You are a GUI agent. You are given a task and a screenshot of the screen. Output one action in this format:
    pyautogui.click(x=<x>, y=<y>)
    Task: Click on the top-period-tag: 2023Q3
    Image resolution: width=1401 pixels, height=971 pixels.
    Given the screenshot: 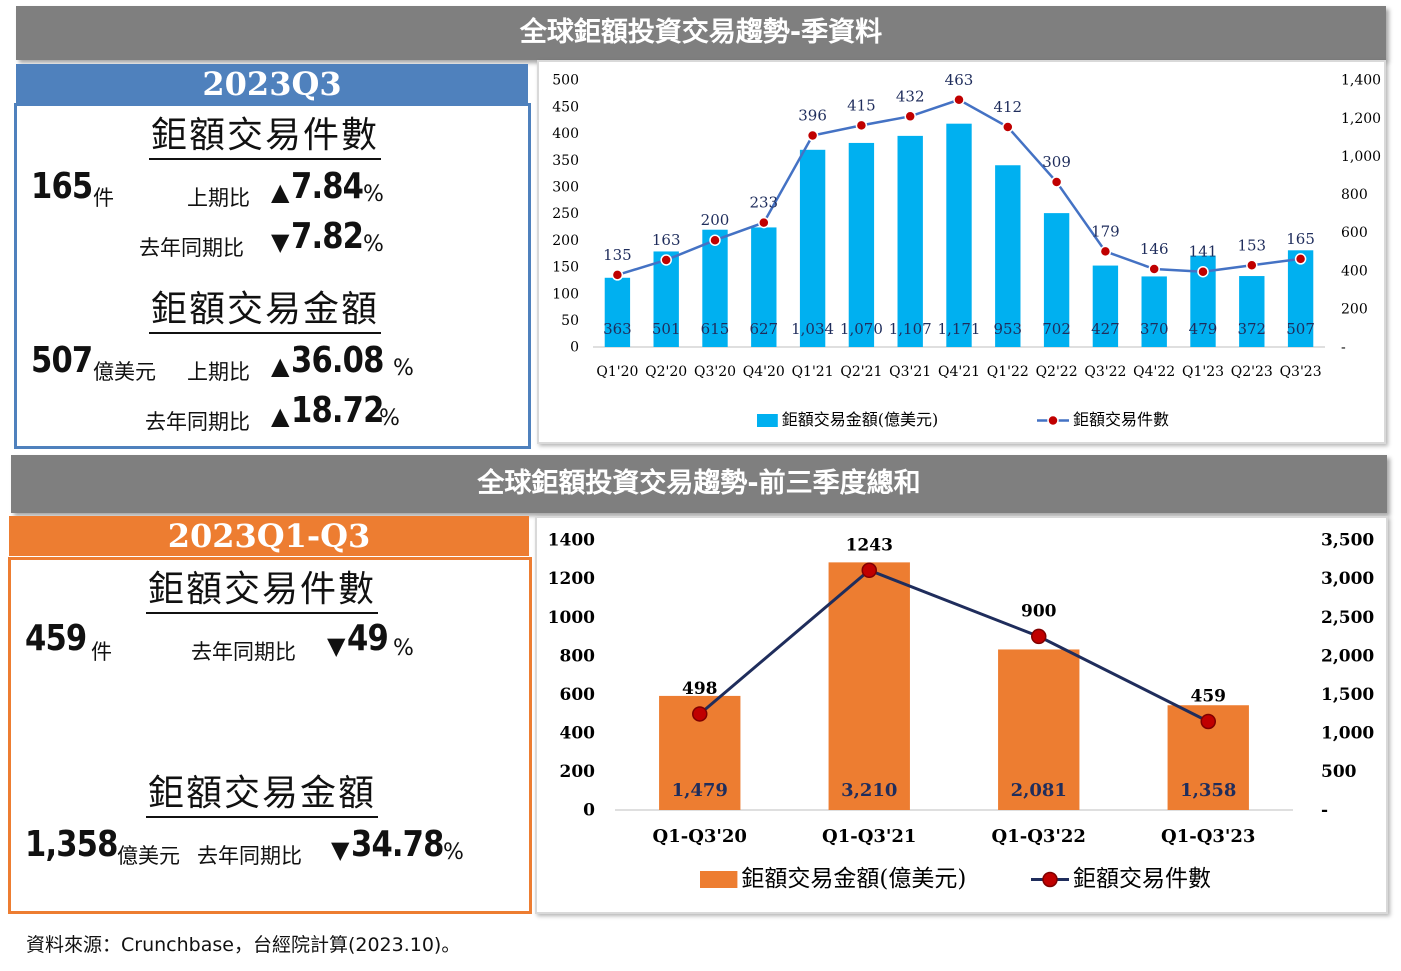 What is the action you would take?
    pyautogui.click(x=272, y=84)
    